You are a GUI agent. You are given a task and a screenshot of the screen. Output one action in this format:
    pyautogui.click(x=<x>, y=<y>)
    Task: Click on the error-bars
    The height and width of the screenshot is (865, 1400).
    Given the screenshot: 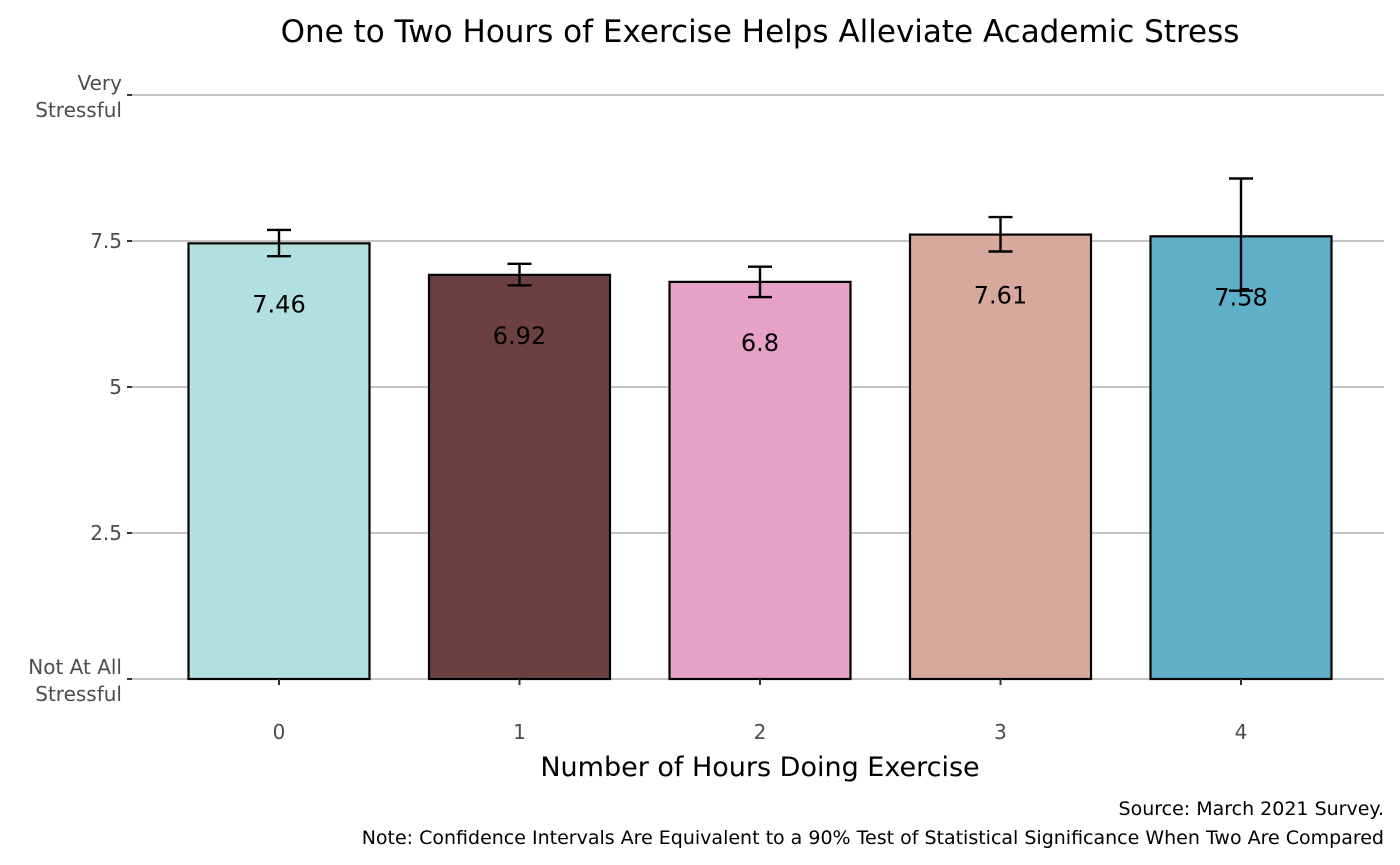 What is the action you would take?
    pyautogui.click(x=760, y=238)
    